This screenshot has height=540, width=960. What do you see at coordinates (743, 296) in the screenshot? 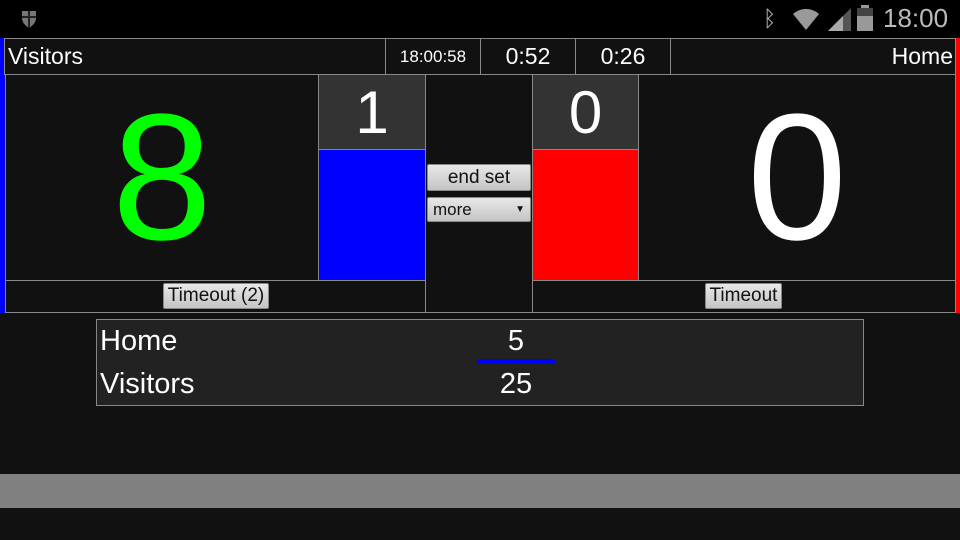
I see `home-timeout-button: Timeout` at bounding box center [743, 296].